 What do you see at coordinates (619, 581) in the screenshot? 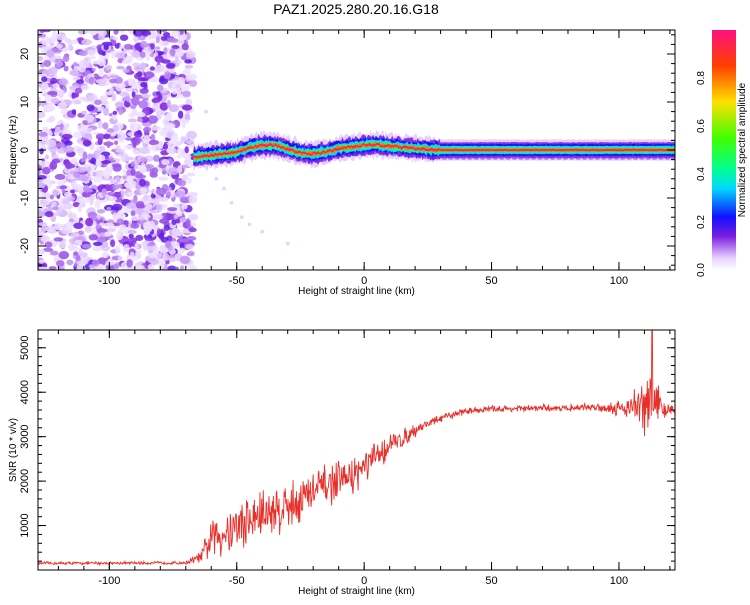
I see `snr-xtick-label: 100` at bounding box center [619, 581].